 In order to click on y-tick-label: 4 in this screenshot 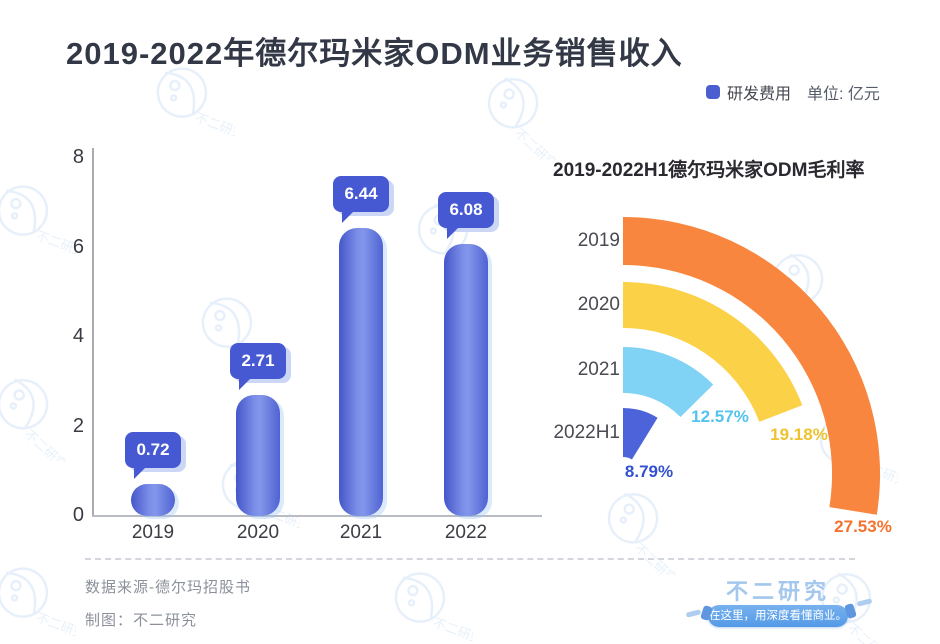, I will do `click(78, 336)`.